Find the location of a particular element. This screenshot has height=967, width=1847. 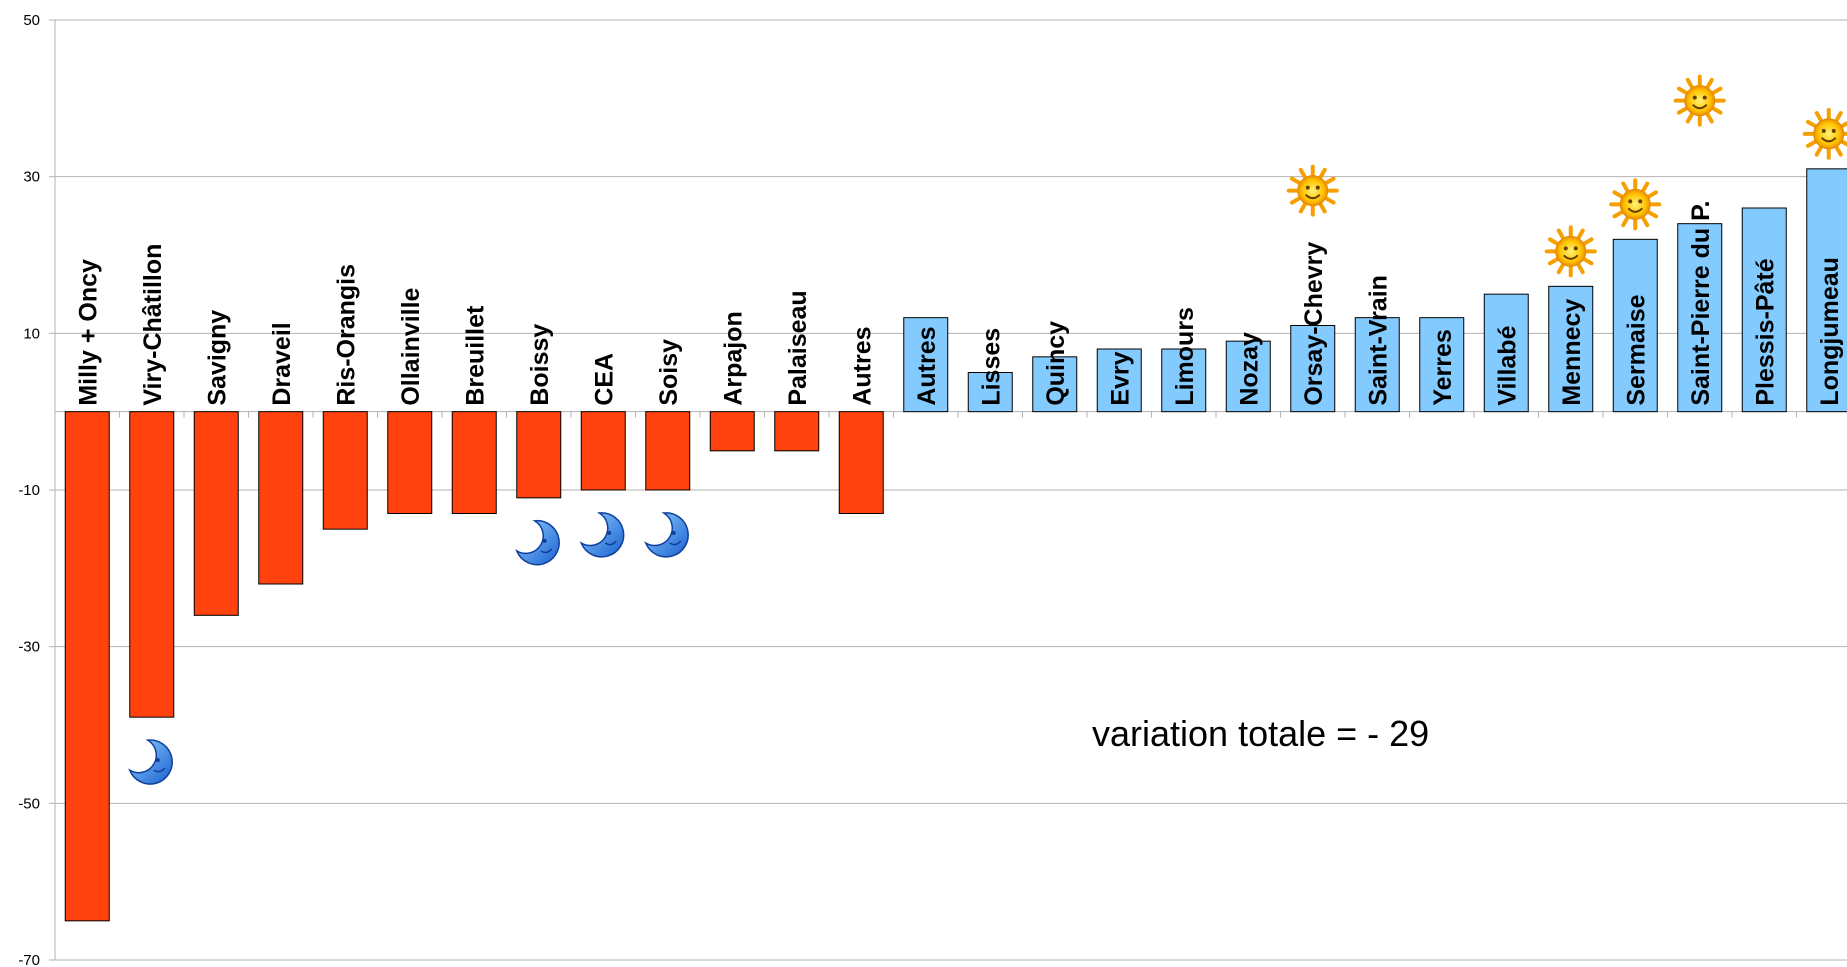

category-label: Villabé is located at coordinates (1507, 365).